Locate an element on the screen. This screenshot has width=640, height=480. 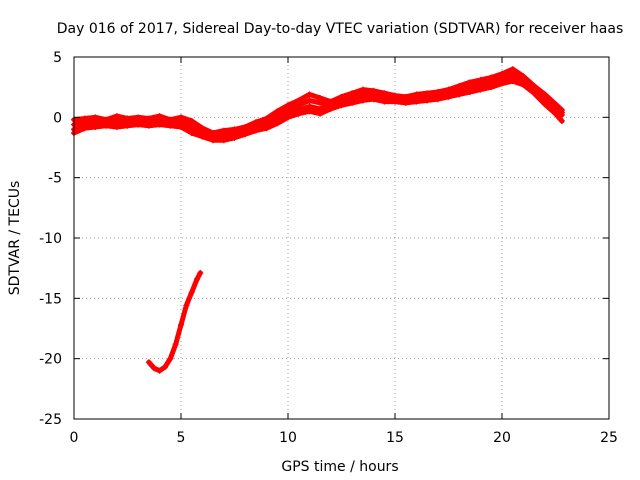
y-tick-label: 5 is located at coordinates (57, 58).